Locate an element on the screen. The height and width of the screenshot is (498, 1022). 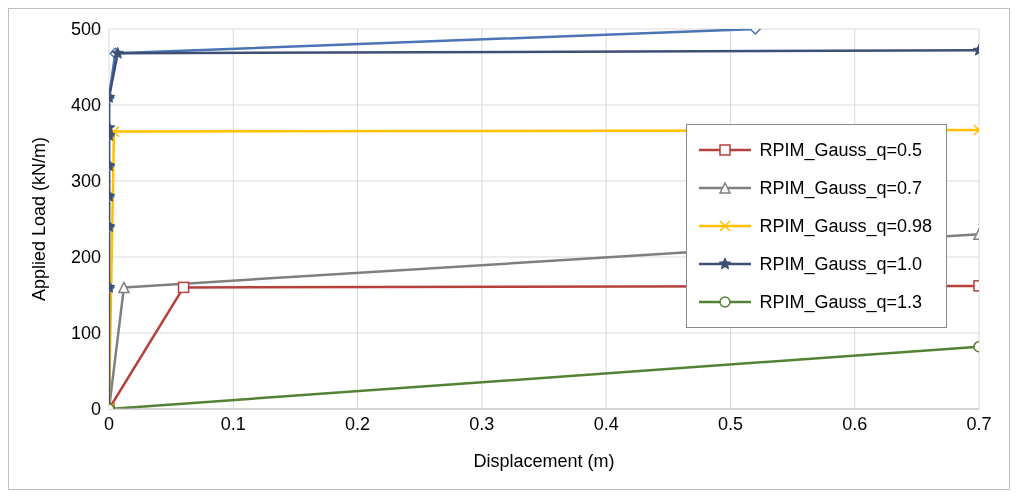
x-tick-label: 0.1 is located at coordinates (233, 423).